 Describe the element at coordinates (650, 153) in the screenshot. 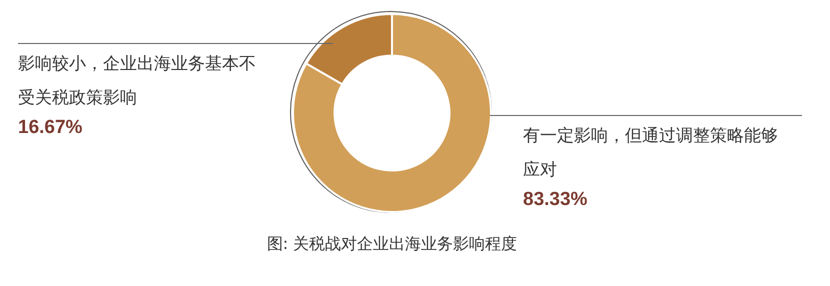

I see `slice-label: 有一定影响，但通过调整策略能够应对` at that location.